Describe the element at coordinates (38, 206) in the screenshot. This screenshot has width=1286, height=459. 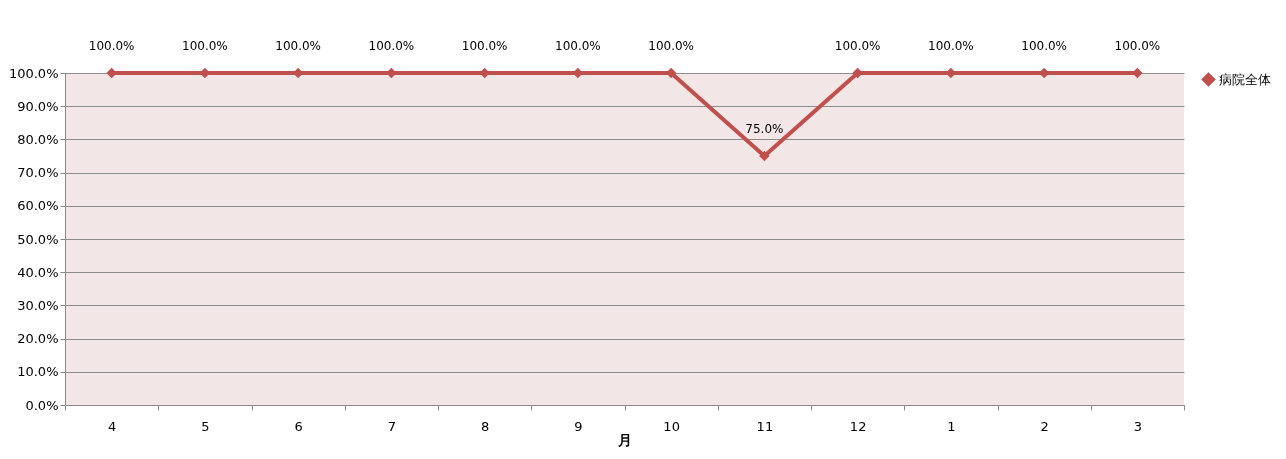
I see `y-tick-label: 60.0%` at that location.